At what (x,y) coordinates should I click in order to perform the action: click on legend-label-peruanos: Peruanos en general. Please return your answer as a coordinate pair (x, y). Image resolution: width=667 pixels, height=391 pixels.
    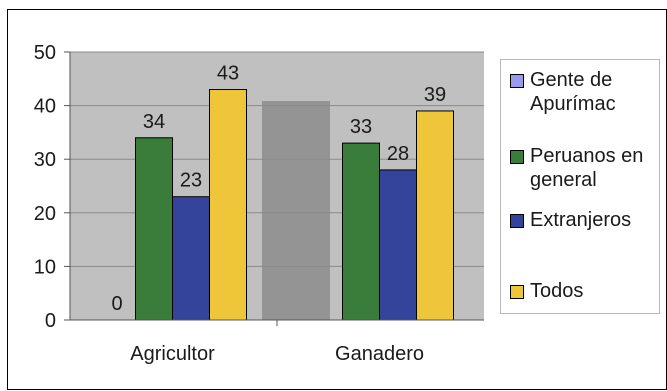
    Looking at the image, I should click on (587, 168).